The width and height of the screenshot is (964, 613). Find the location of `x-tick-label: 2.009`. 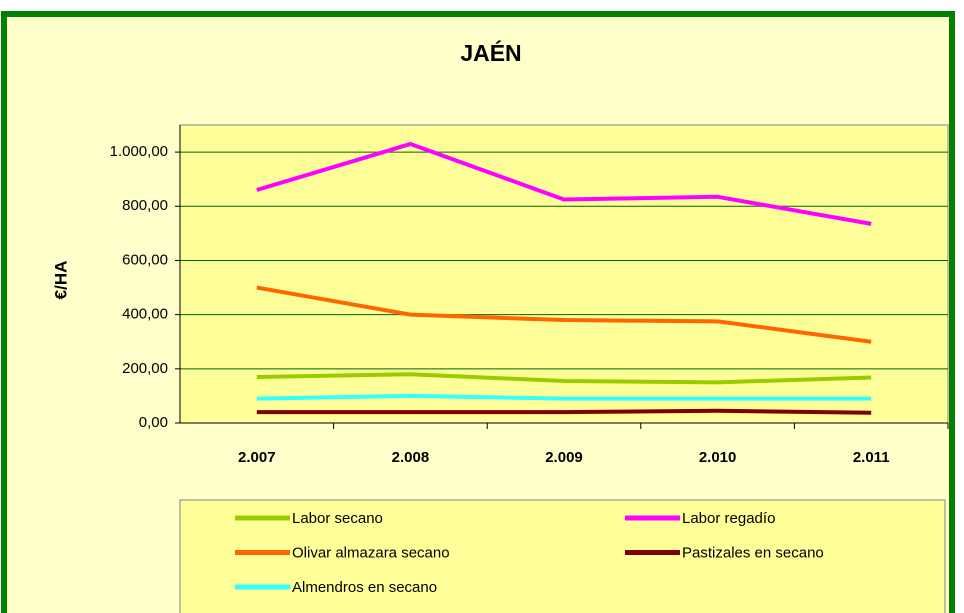

x-tick-label: 2.009 is located at coordinates (564, 457).